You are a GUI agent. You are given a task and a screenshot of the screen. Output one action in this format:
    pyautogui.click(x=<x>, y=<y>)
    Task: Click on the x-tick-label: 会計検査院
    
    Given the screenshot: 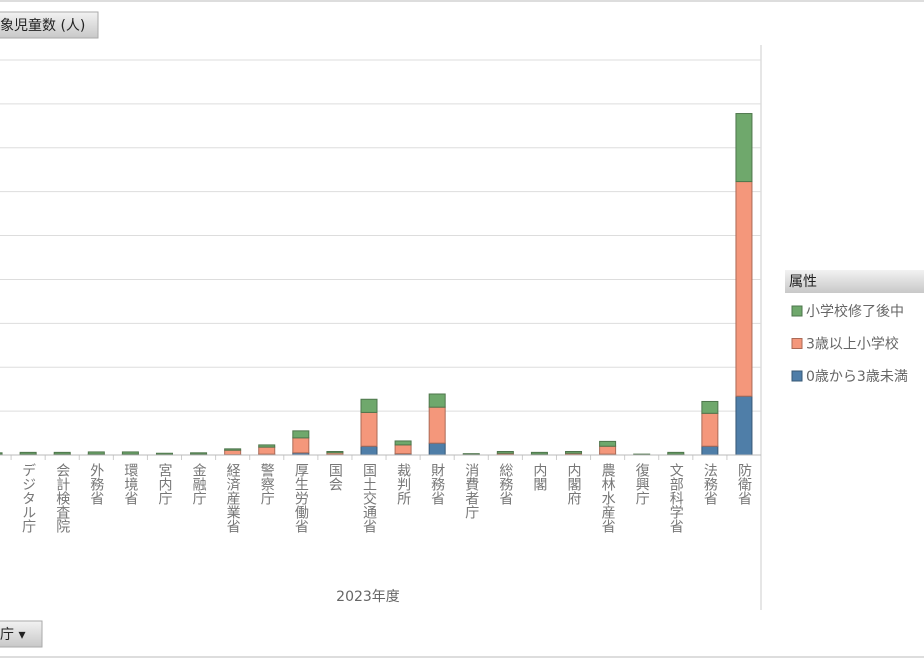 What is the action you would take?
    pyautogui.click(x=62, y=498)
    